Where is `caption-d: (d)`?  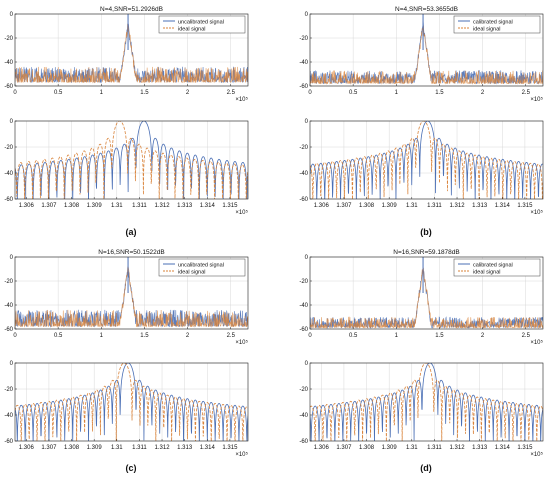
caption-d: (d) is located at coordinates (426, 468).